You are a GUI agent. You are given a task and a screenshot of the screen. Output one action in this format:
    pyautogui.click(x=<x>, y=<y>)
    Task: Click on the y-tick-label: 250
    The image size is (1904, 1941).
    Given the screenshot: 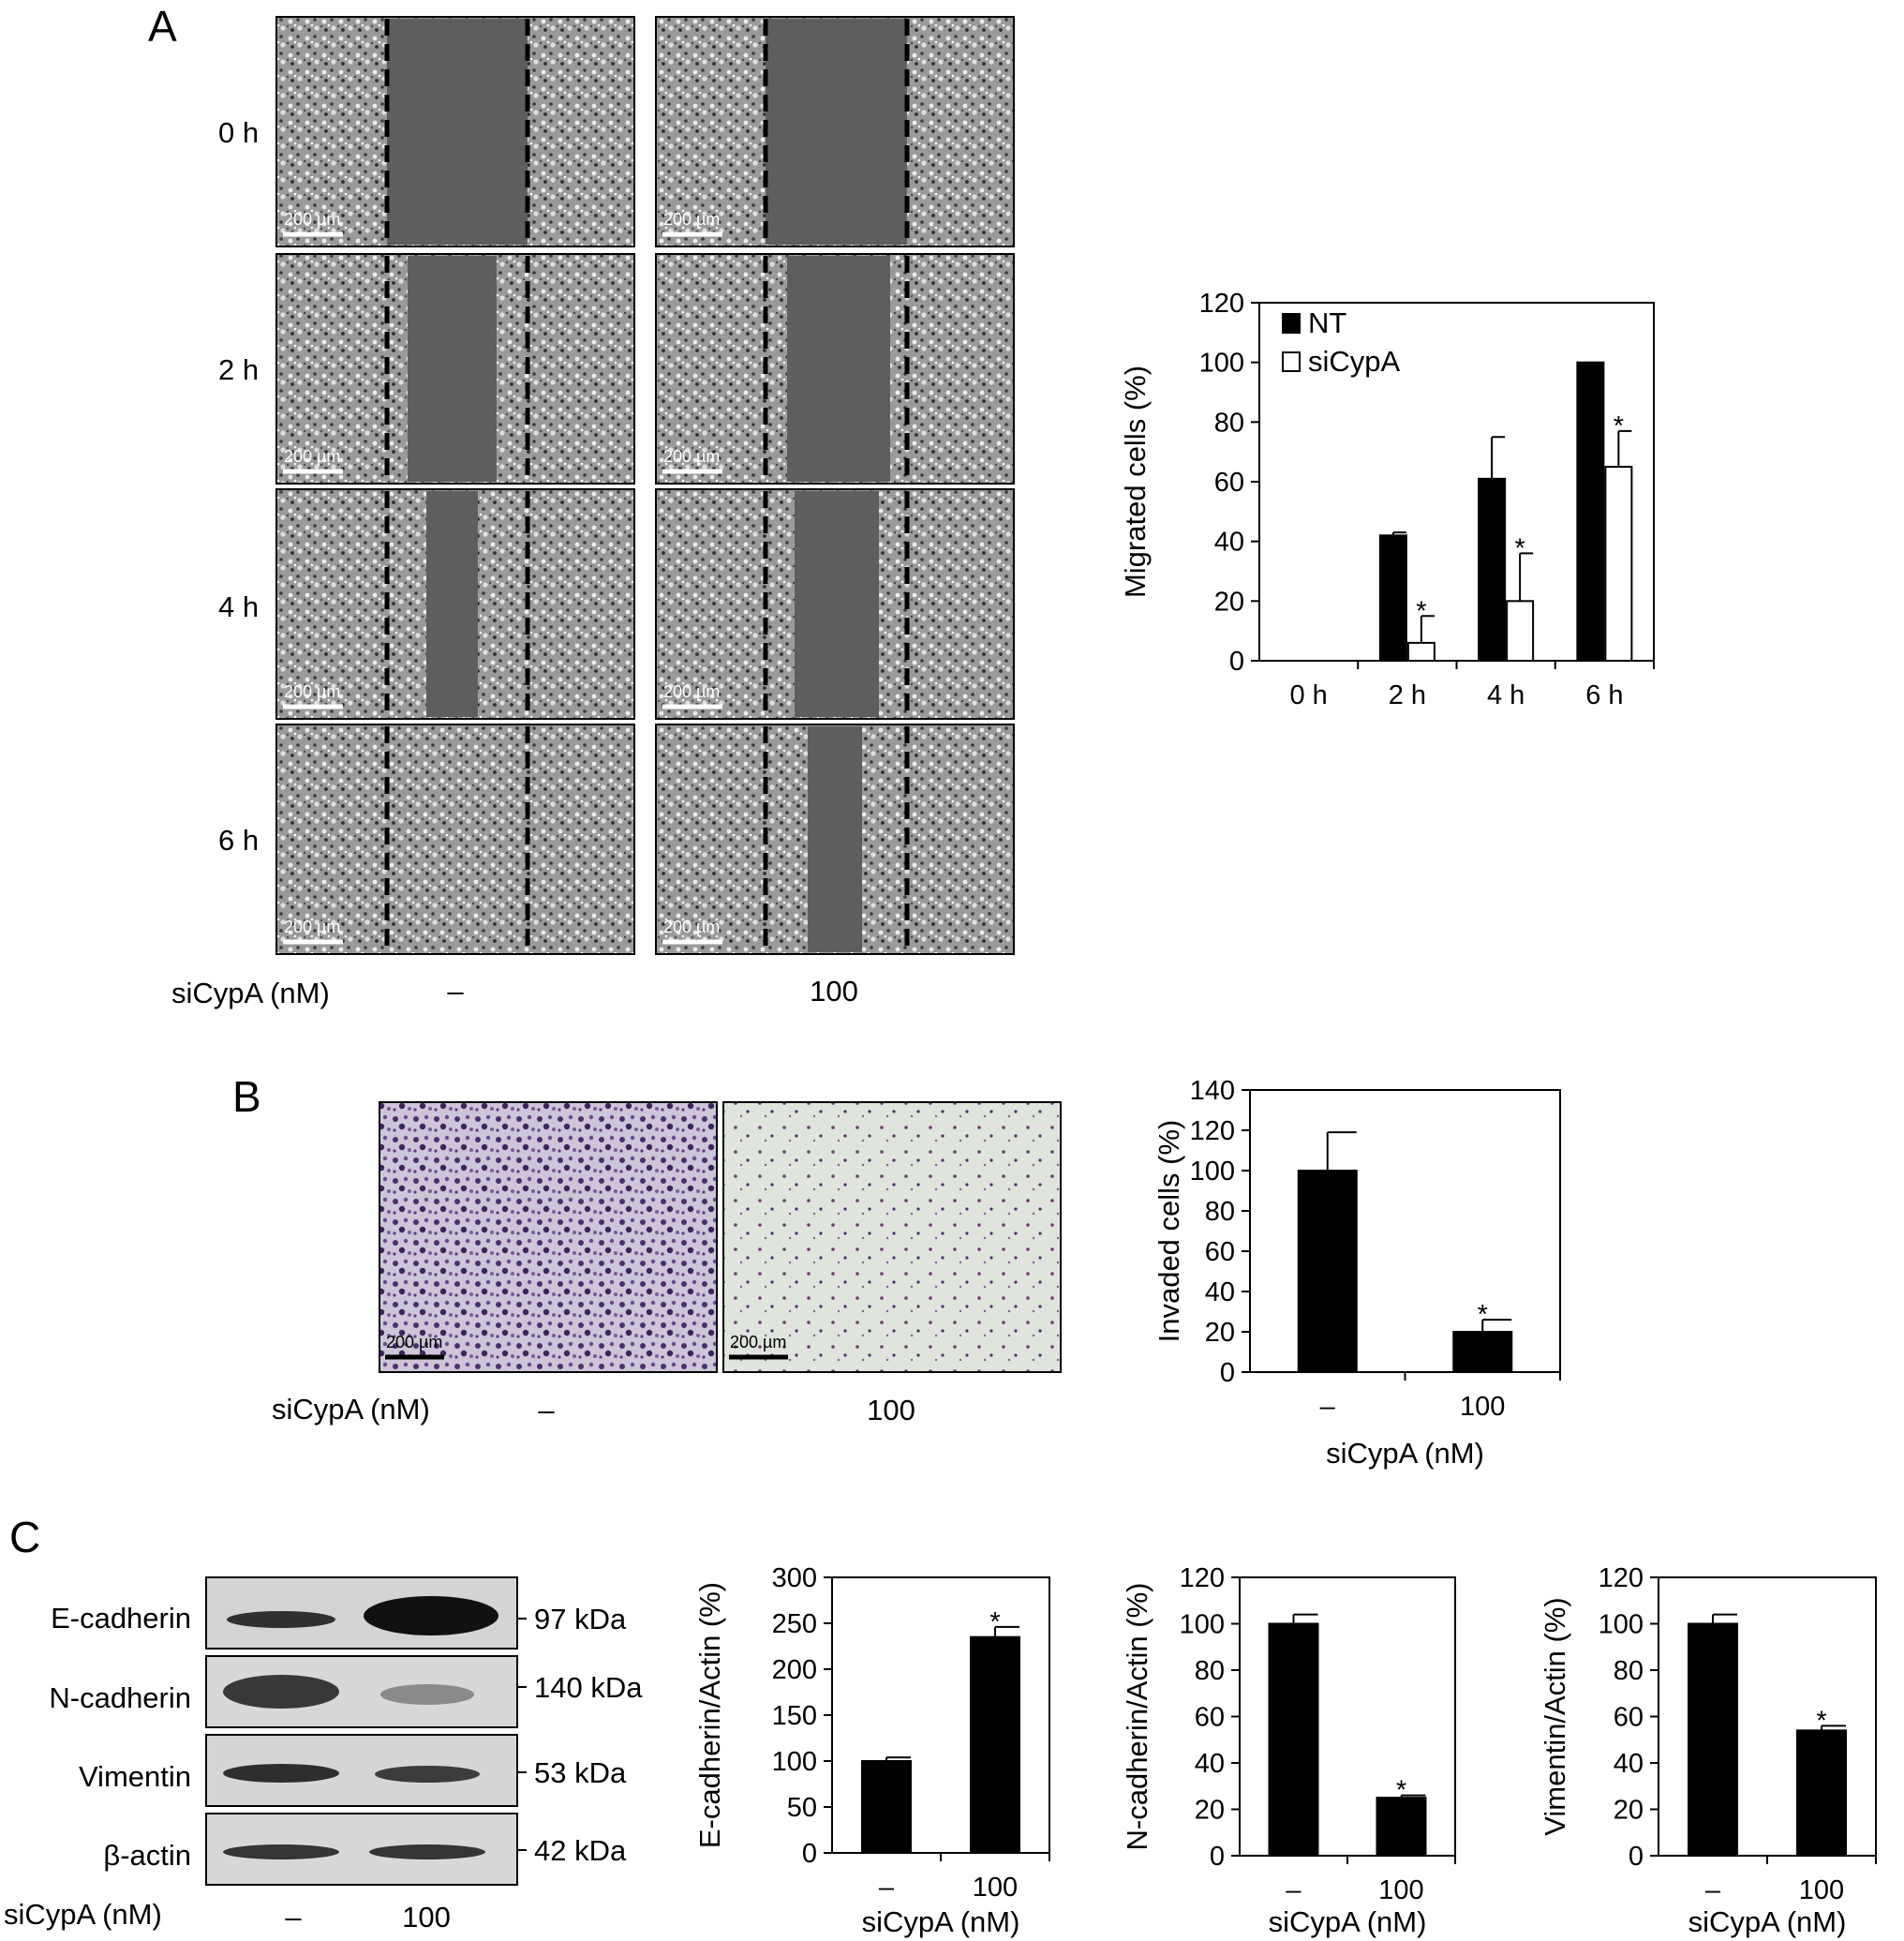 What is the action you would take?
    pyautogui.click(x=794, y=1624)
    